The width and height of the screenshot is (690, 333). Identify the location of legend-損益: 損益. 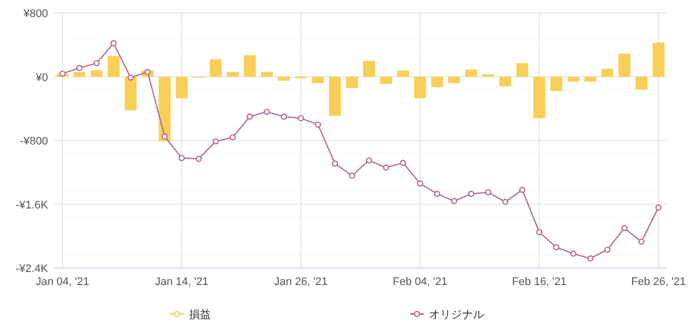
(190, 315).